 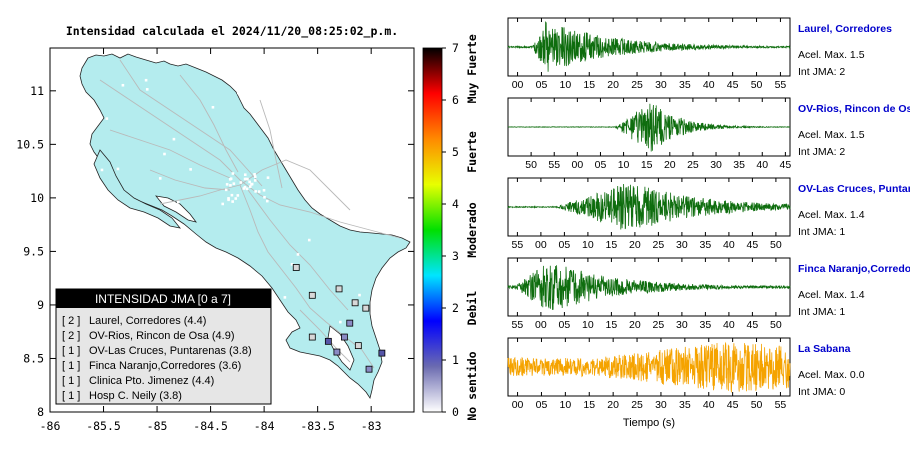 What do you see at coordinates (30, 144) in the screenshot?
I see `map-y-tick-label: 10.5` at bounding box center [30, 144].